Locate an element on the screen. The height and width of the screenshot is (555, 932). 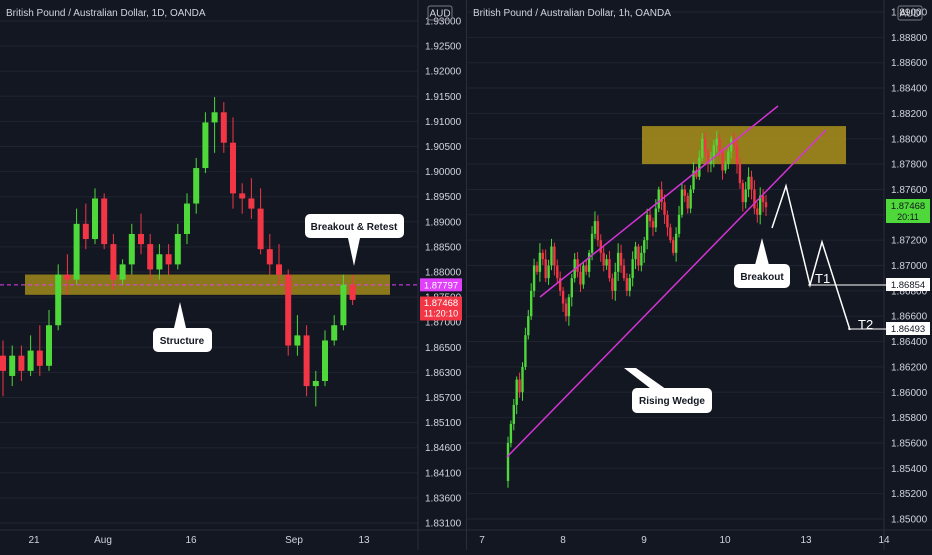
left-currency-badge-text: AUD is located at coordinates (439, 14).